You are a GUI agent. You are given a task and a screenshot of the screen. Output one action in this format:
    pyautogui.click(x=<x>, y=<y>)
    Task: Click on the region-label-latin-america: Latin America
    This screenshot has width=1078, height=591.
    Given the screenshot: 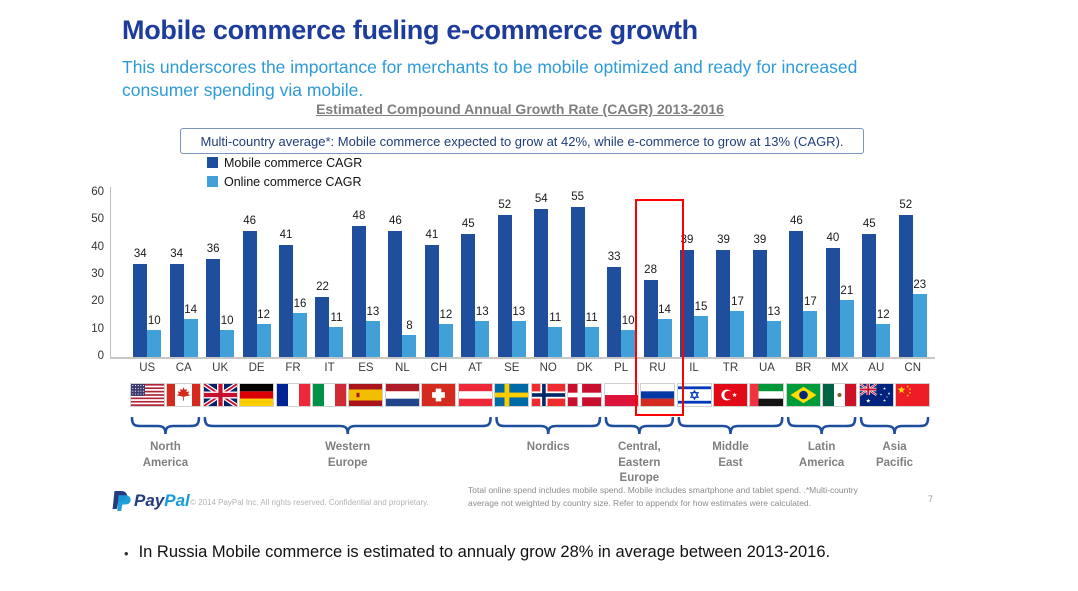 What is the action you would take?
    pyautogui.click(x=821, y=455)
    